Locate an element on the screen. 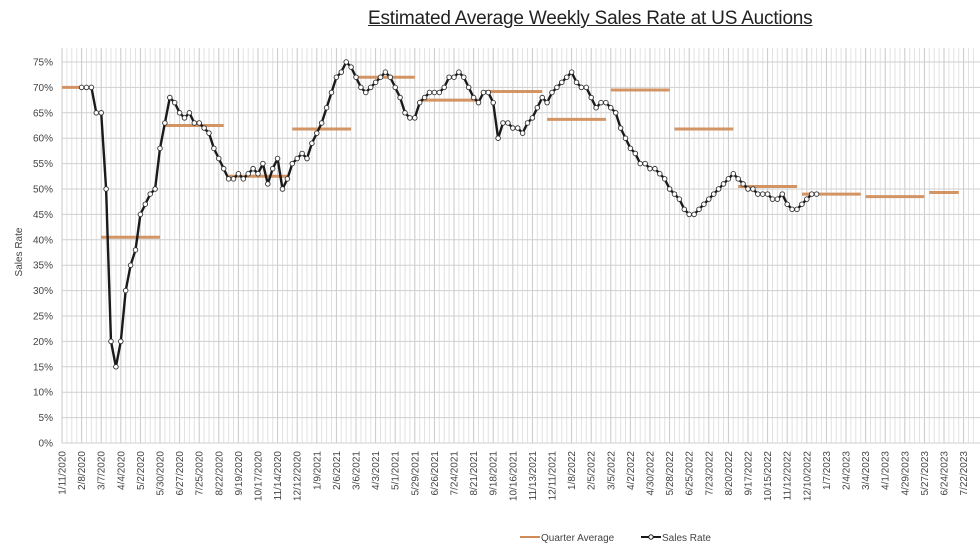 Image resolution: width=980 pixels, height=552 pixels. y-tick-label: 65% is located at coordinates (43, 113).